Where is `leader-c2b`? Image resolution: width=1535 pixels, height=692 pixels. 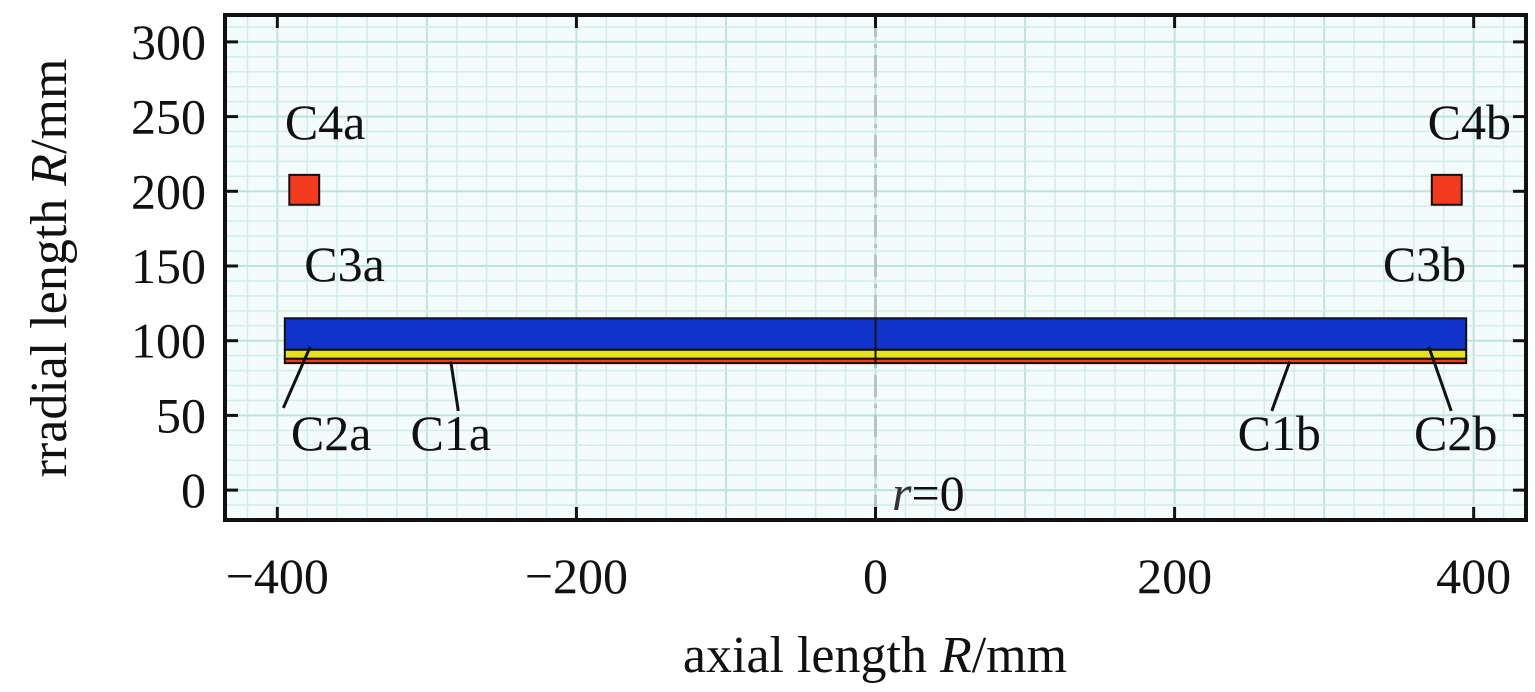
leader-c2b is located at coordinates (1440, 379).